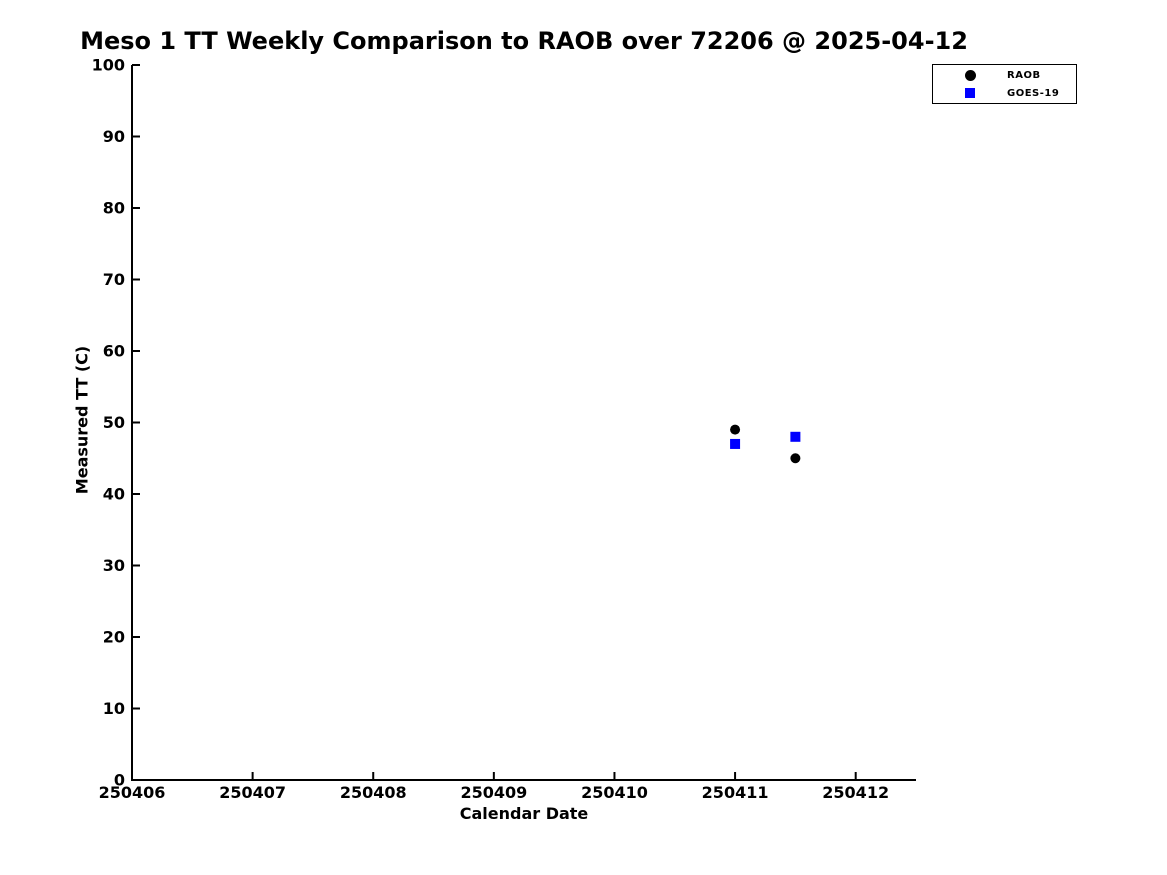 This screenshot has width=1167, height=875. What do you see at coordinates (1004, 75) in the screenshot?
I see `legend-entry-raob: RAOB` at bounding box center [1004, 75].